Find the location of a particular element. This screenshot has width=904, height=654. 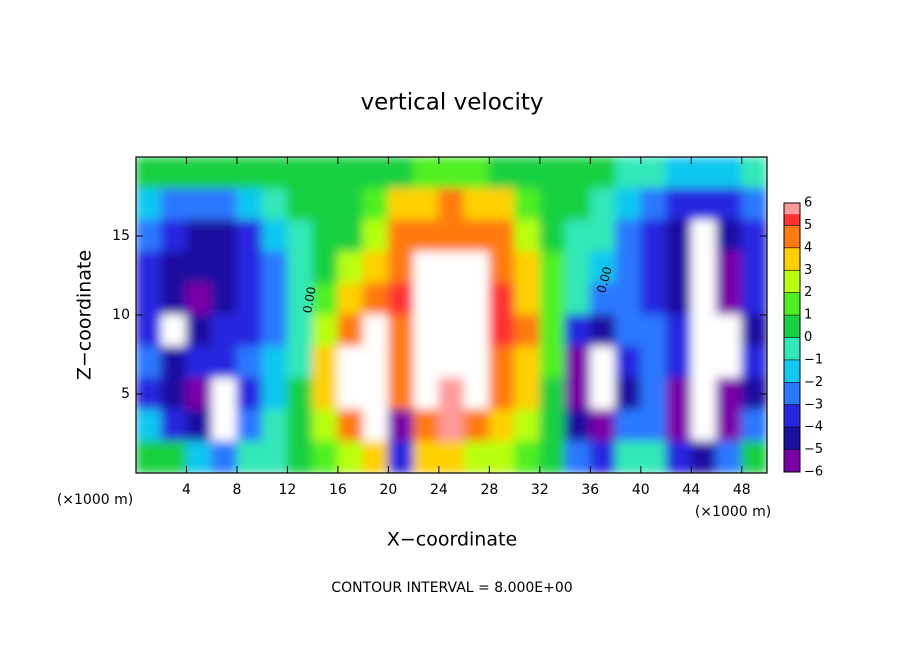

colorbar-tick-label: −2 is located at coordinates (813, 382).